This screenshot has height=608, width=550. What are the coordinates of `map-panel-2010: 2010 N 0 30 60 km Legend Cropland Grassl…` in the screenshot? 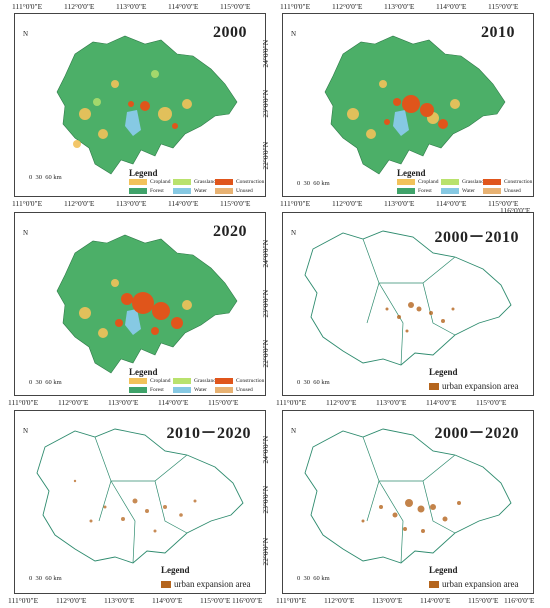 It's located at (408, 105).